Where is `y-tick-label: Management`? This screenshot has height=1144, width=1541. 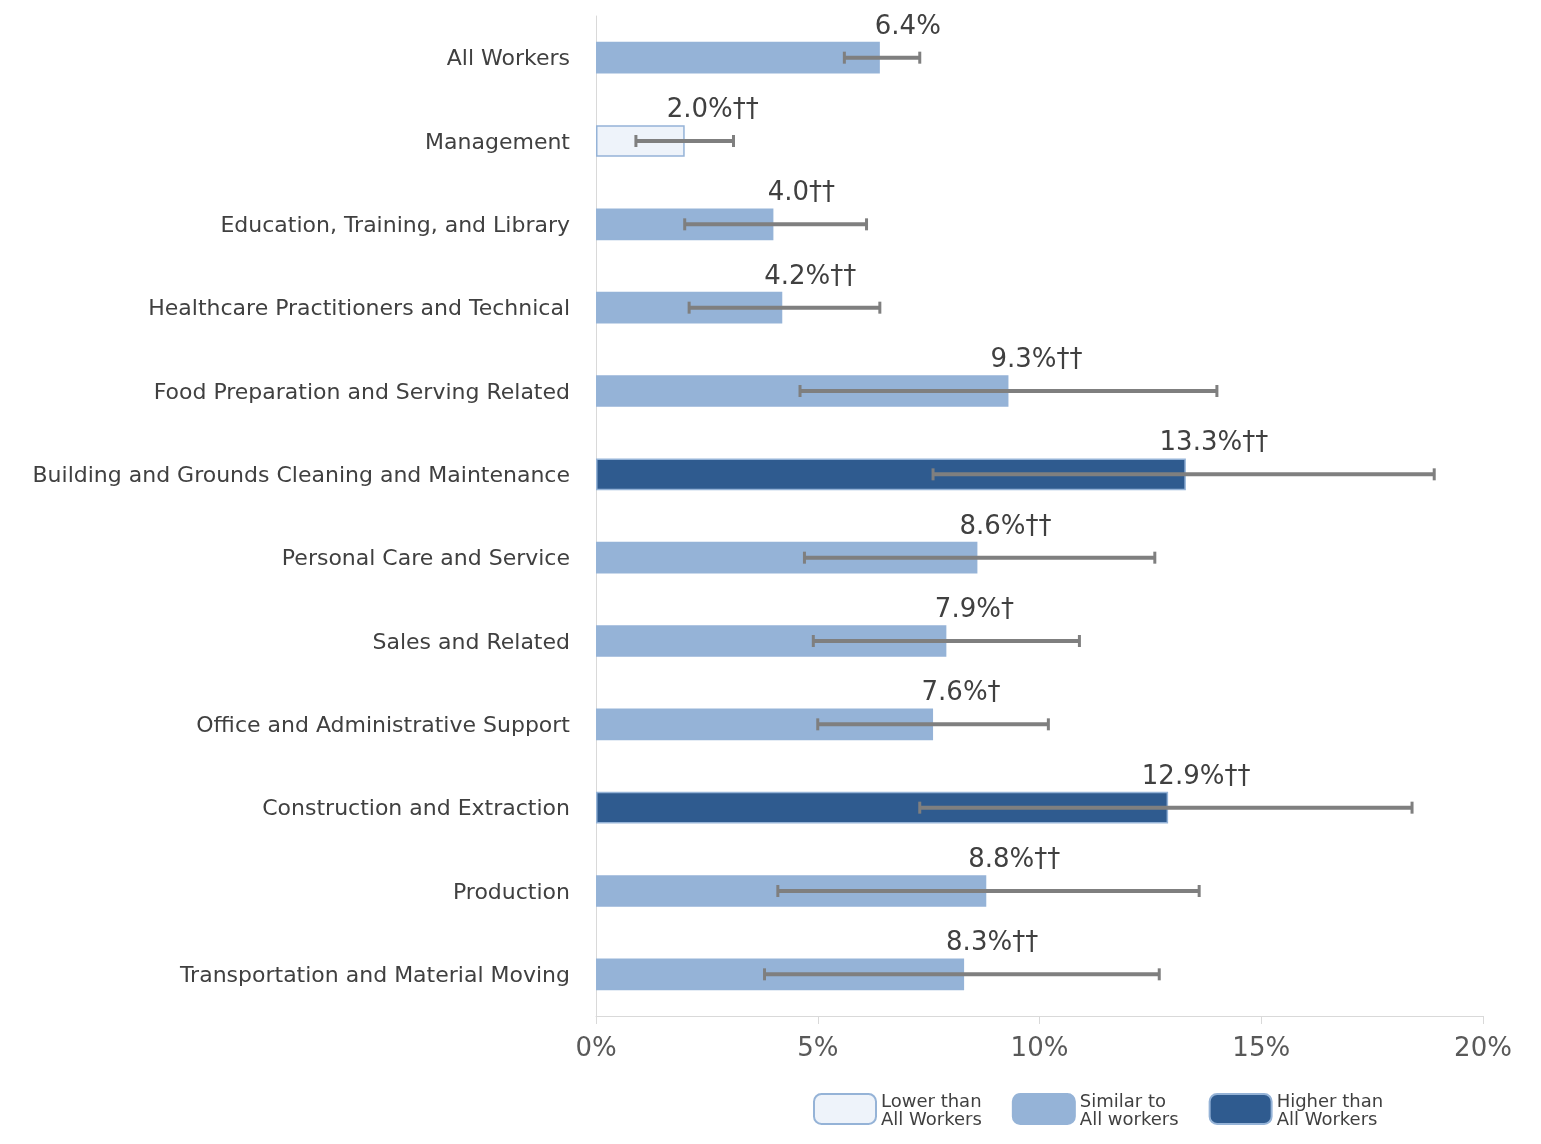 y-tick-label: Management is located at coordinates (498, 141).